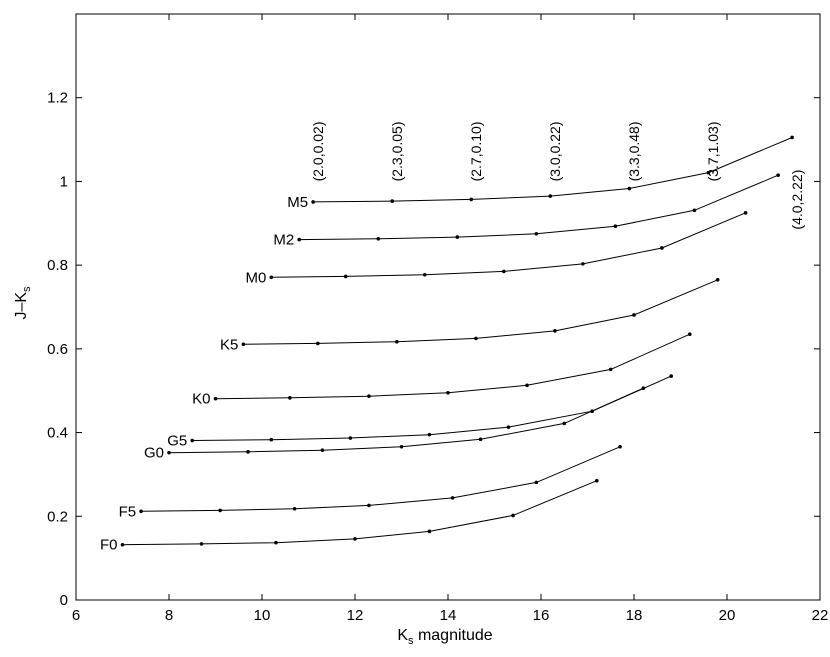 Image resolution: width=830 pixels, height=657 pixels. What do you see at coordinates (397, 151) in the screenshot?
I see `annotation-label: (2.3,0.05)` at bounding box center [397, 151].